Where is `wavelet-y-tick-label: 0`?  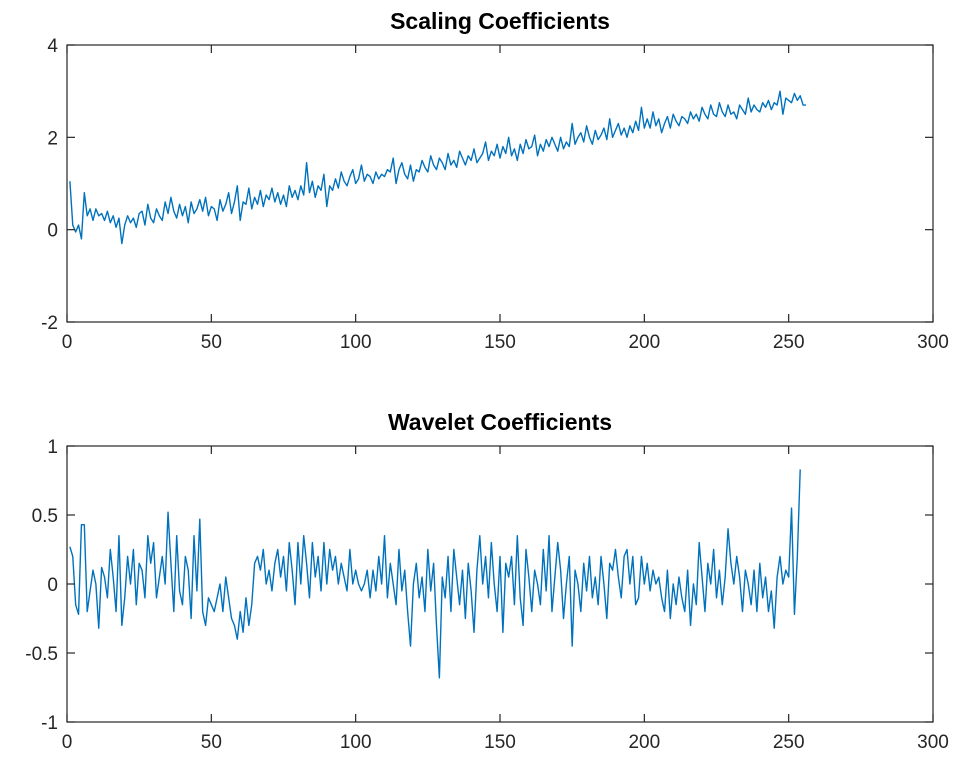
wavelet-y-tick-label: 0 is located at coordinates (52, 585).